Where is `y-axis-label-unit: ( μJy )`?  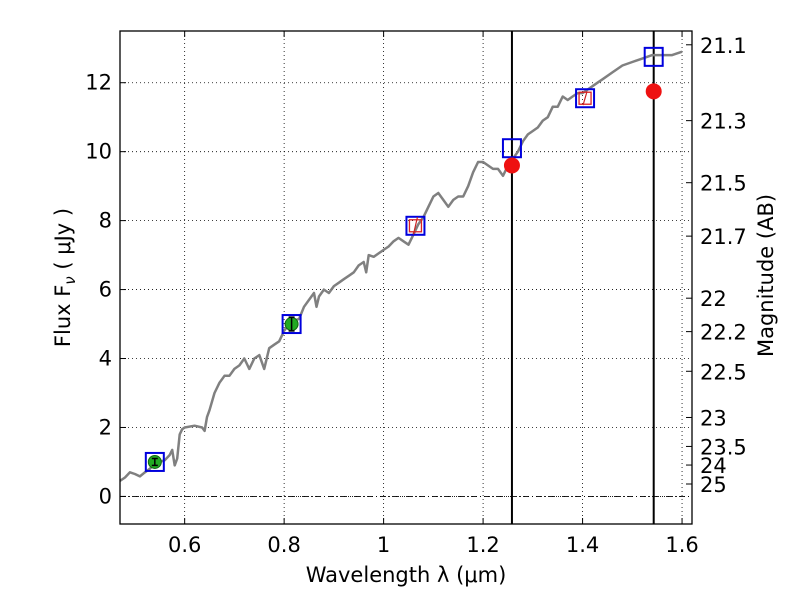 y-axis-label-unit: ( μJy ) is located at coordinates (63, 242).